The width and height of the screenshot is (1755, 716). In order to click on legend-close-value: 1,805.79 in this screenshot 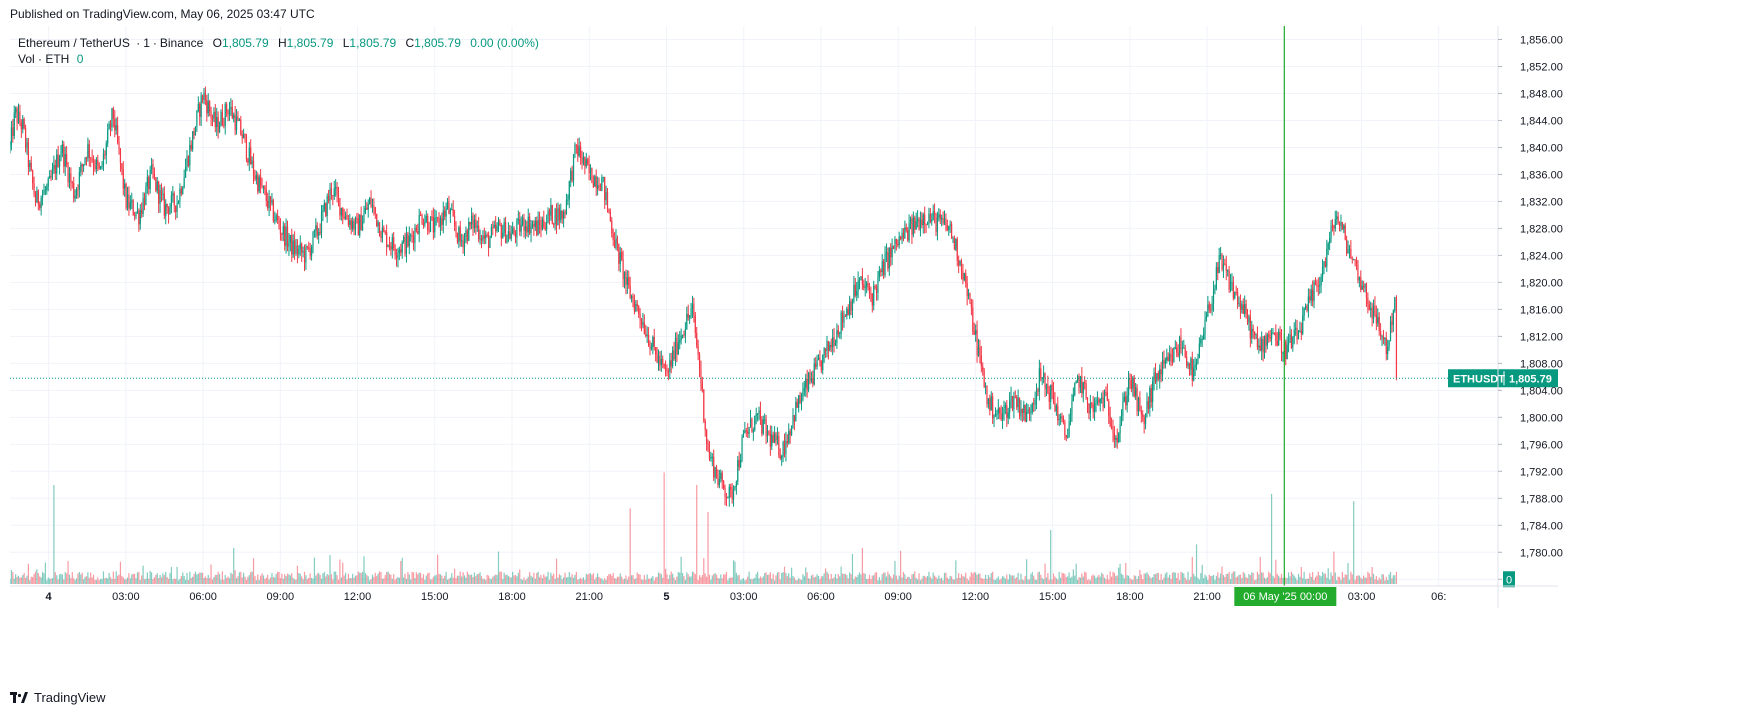, I will do `click(437, 43)`.